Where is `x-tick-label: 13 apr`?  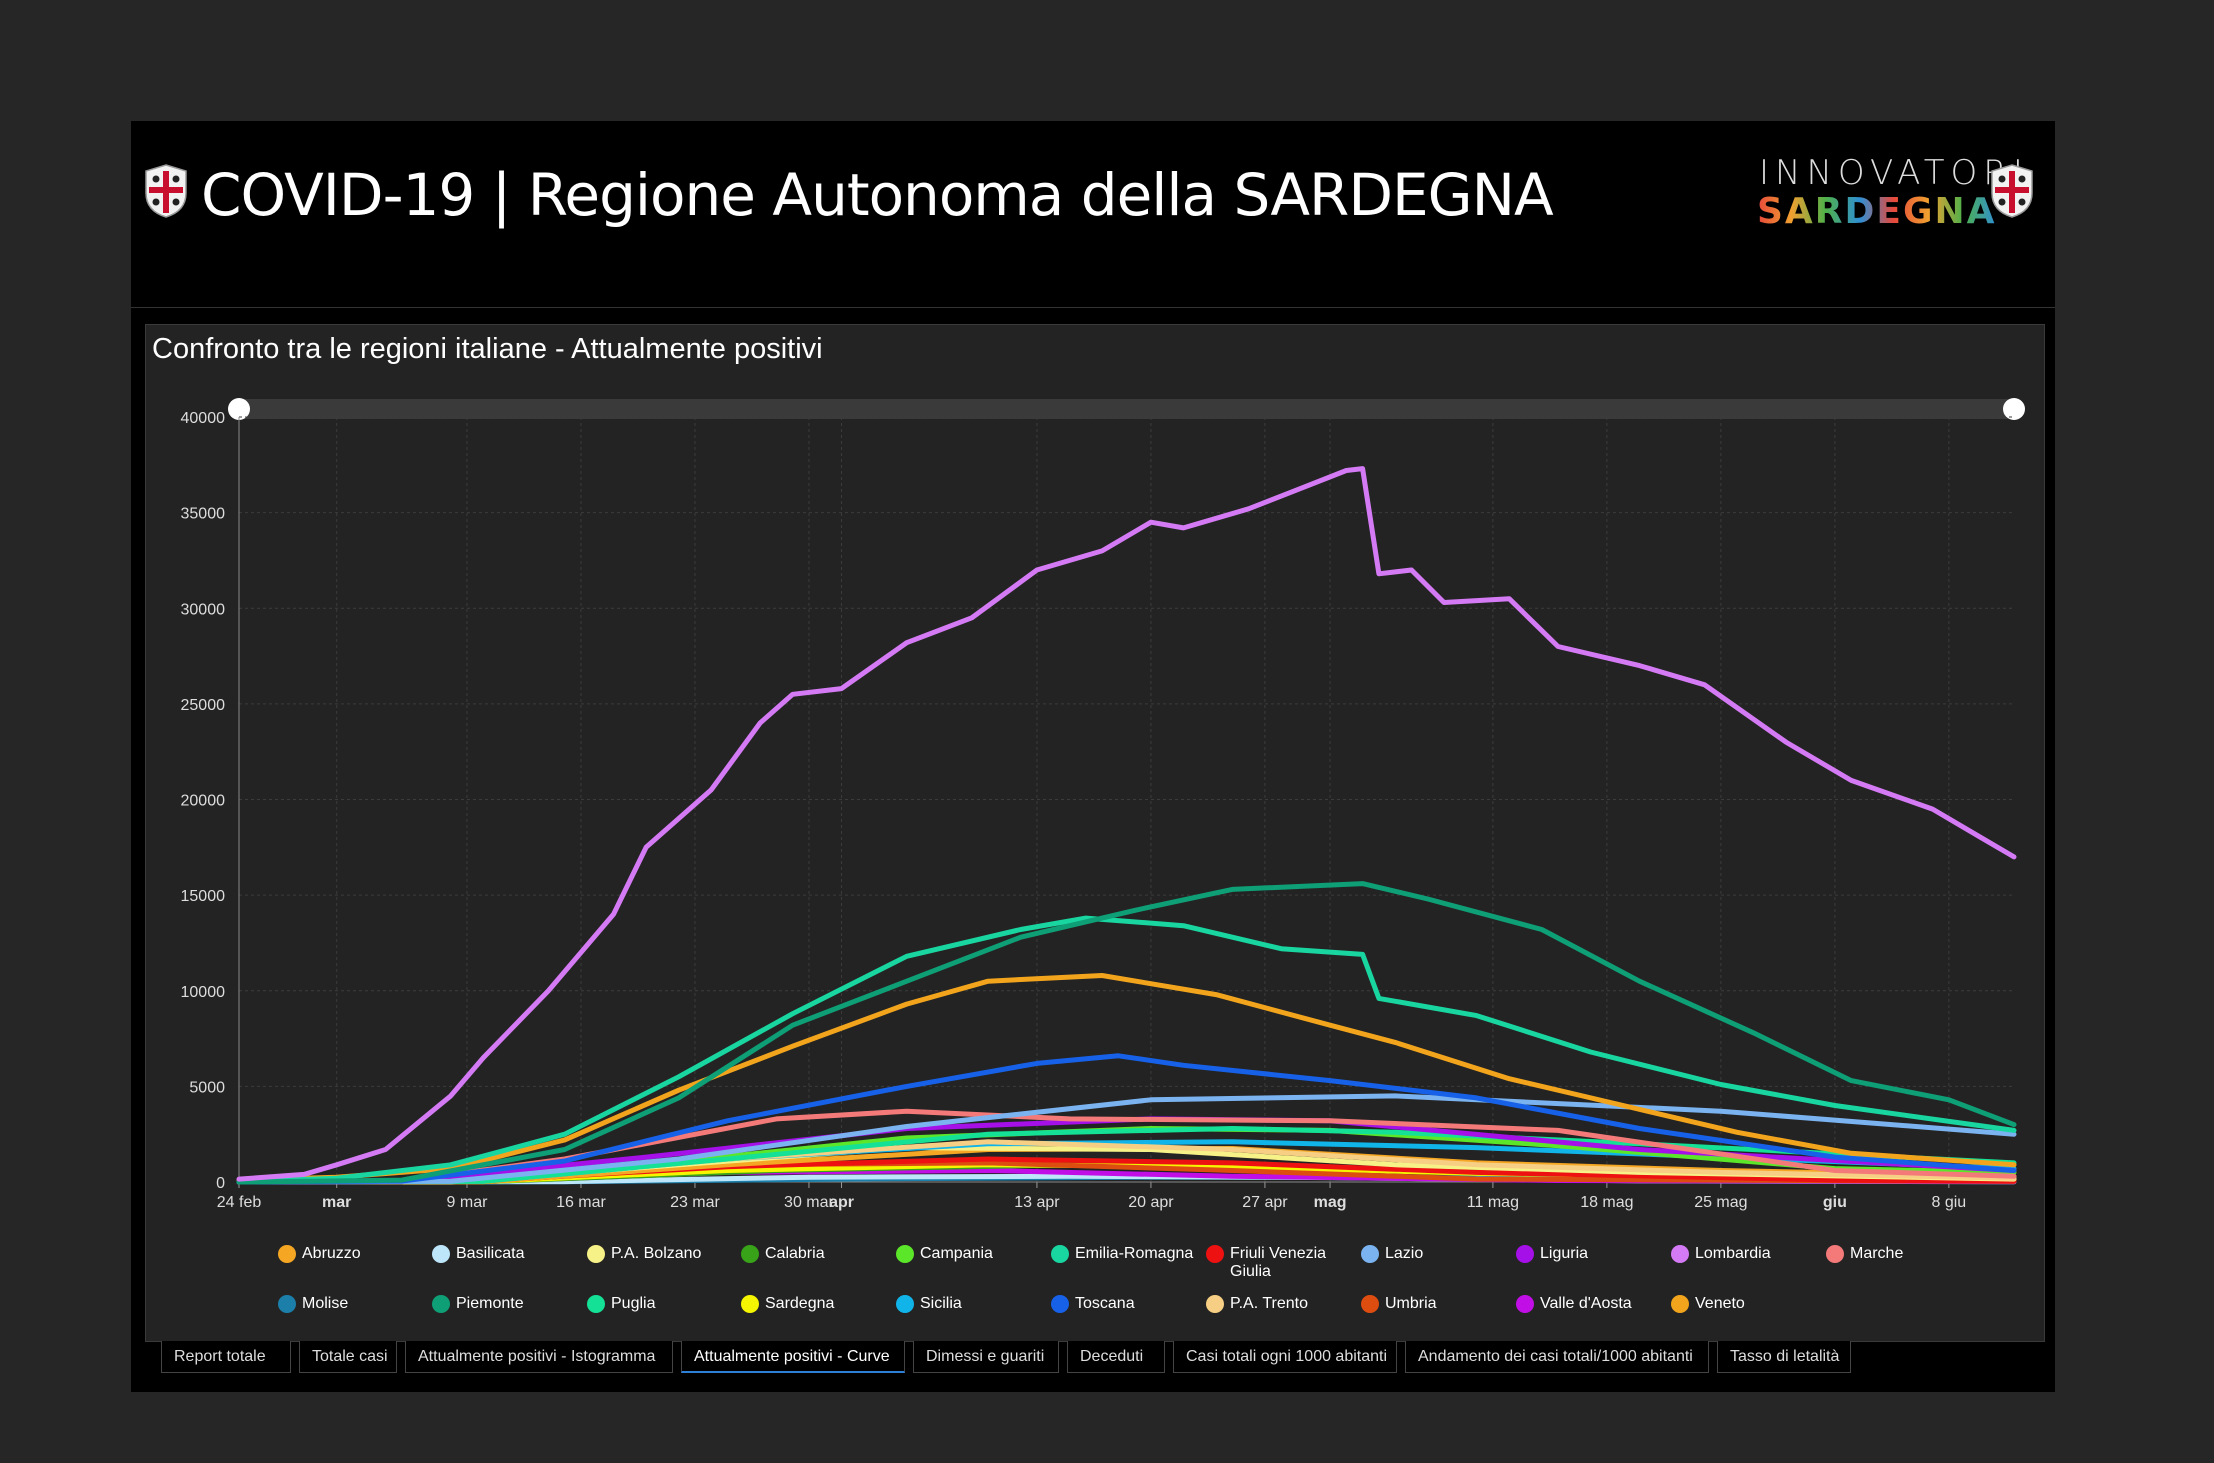 x-tick-label: 13 apr is located at coordinates (1037, 1202).